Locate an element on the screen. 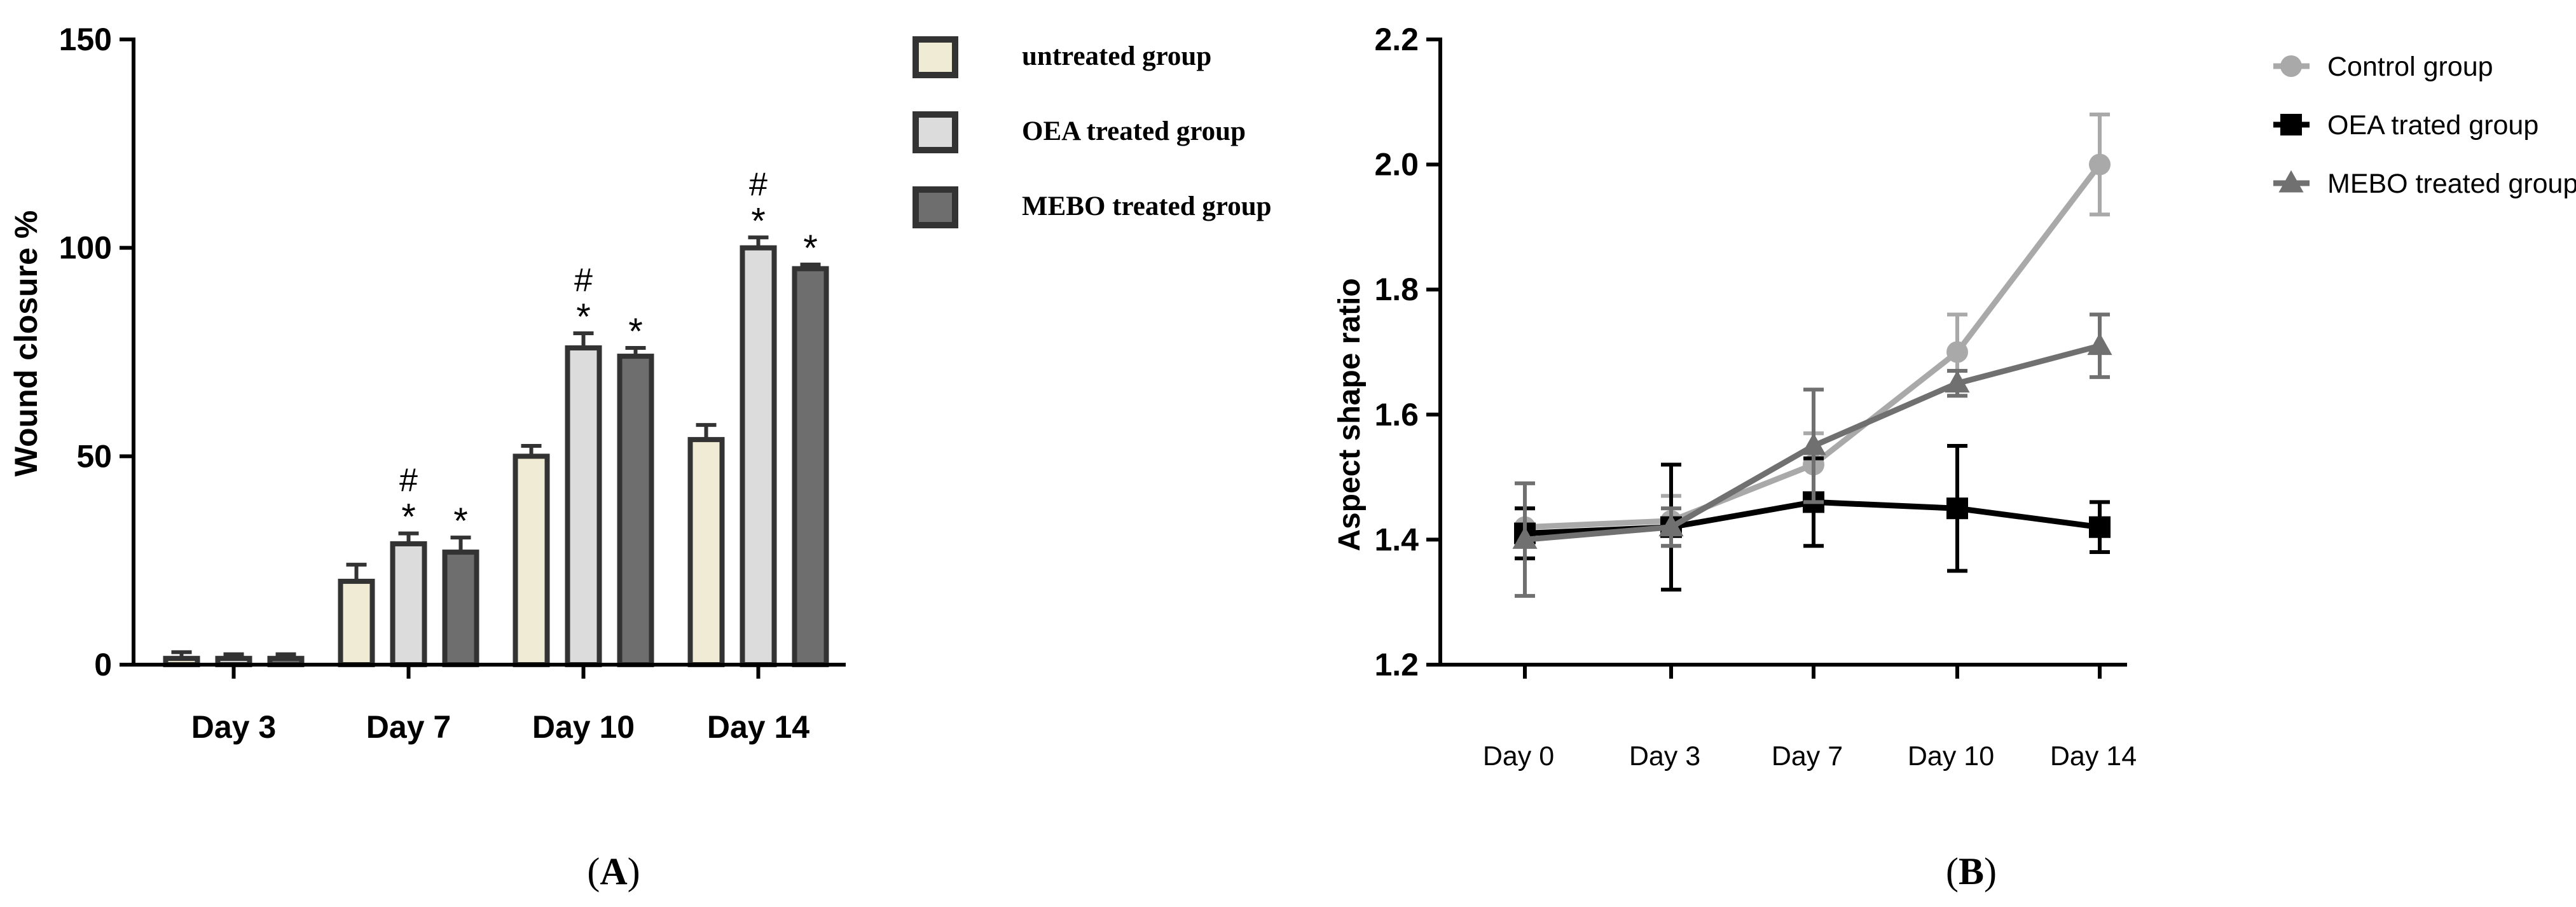 The height and width of the screenshot is (907, 2576). panel-label-a: (A) is located at coordinates (613, 871).